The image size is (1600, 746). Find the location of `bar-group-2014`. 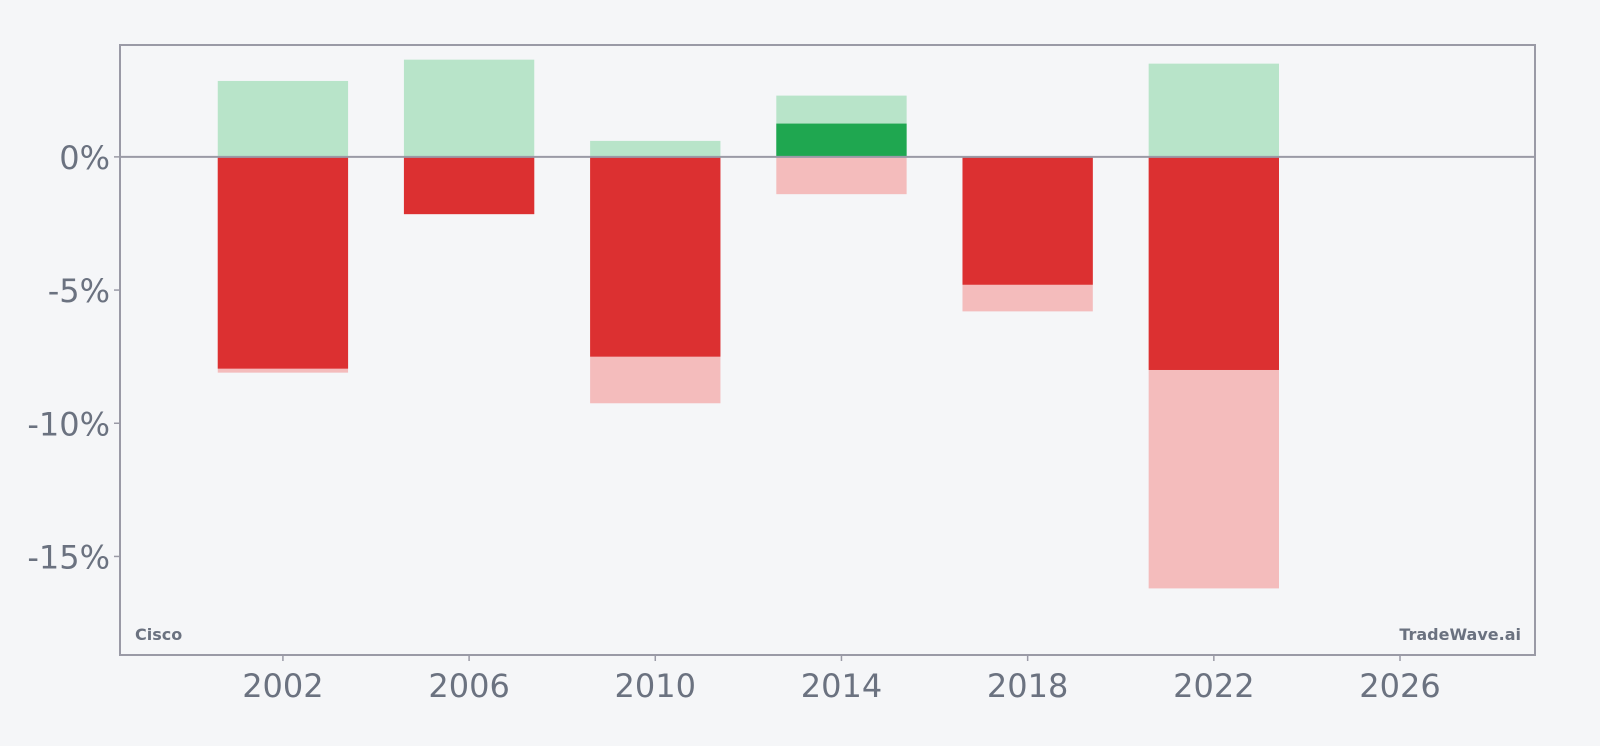

bar-group-2014 is located at coordinates (841, 145).